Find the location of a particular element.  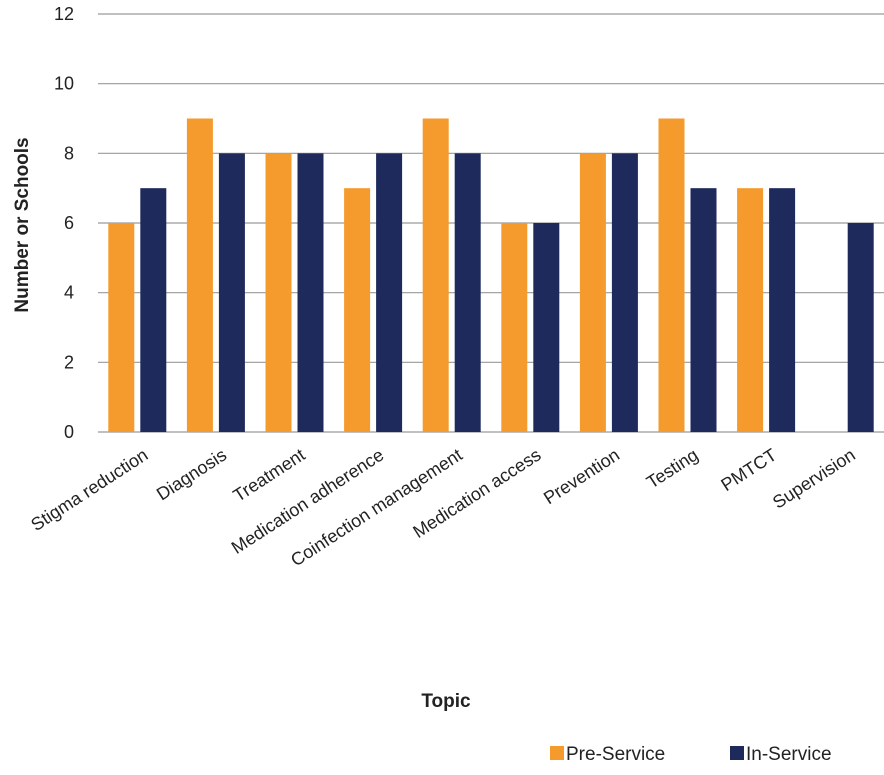

y-tick-label: 2 is located at coordinates (69, 362).